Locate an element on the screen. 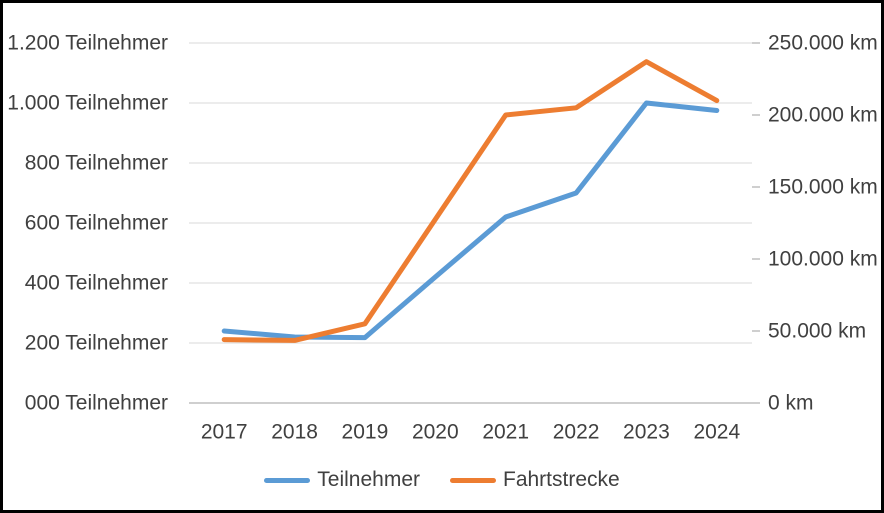  x-axis-tick-label: 2018 is located at coordinates (294, 432).